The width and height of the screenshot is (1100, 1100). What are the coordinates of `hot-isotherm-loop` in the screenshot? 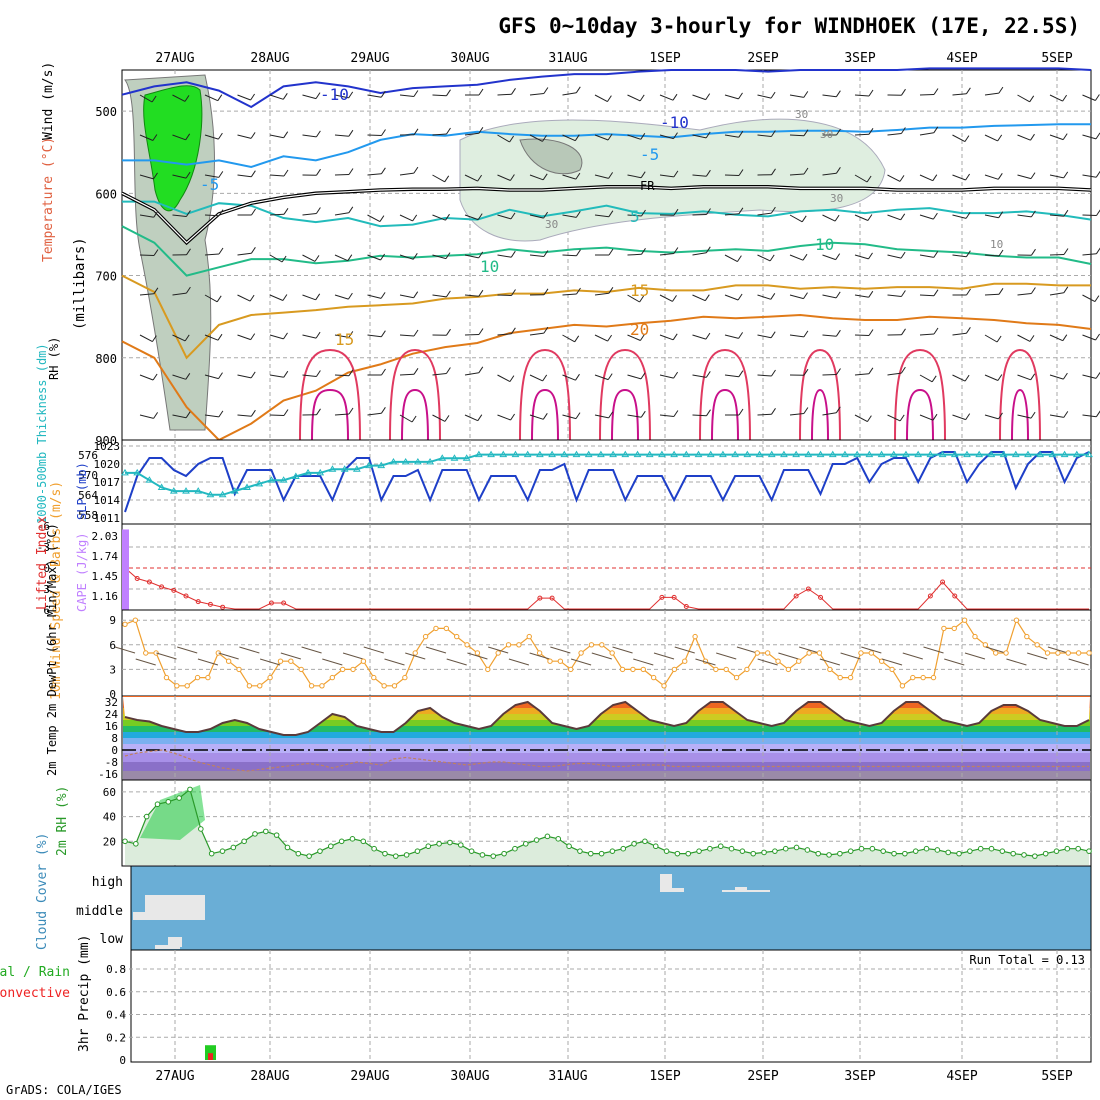 It's located at (920, 414).